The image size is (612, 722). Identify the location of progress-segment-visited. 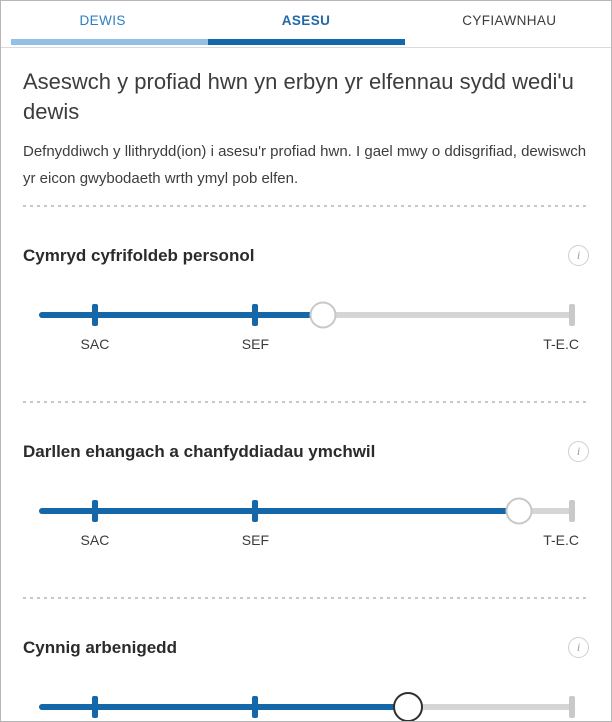
(109, 42).